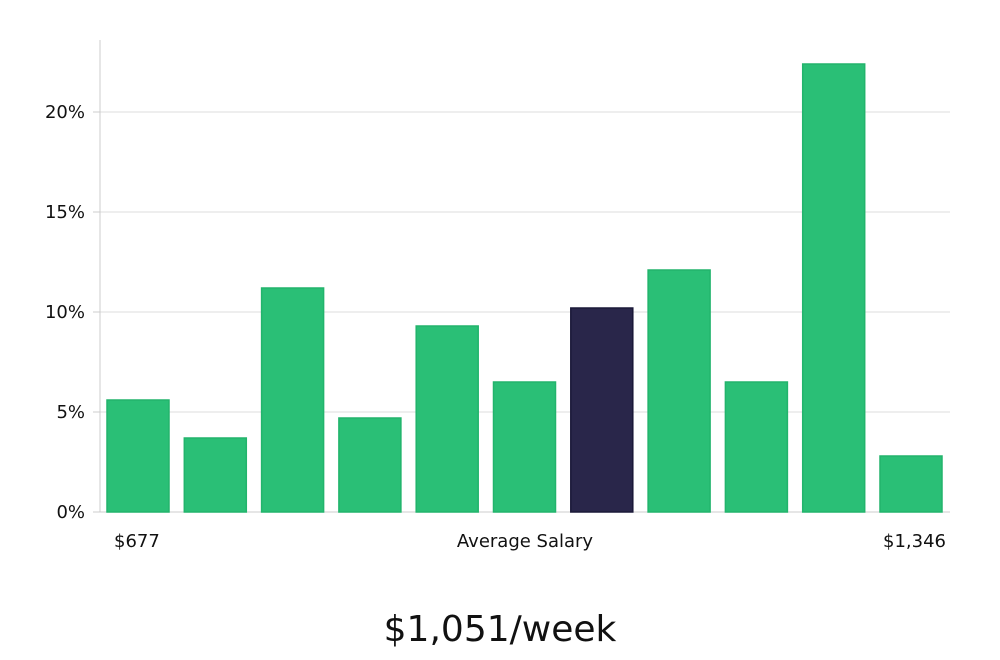 This screenshot has height=660, width=1000. What do you see at coordinates (65, 212) in the screenshot?
I see `y-tick-label: 15%` at bounding box center [65, 212].